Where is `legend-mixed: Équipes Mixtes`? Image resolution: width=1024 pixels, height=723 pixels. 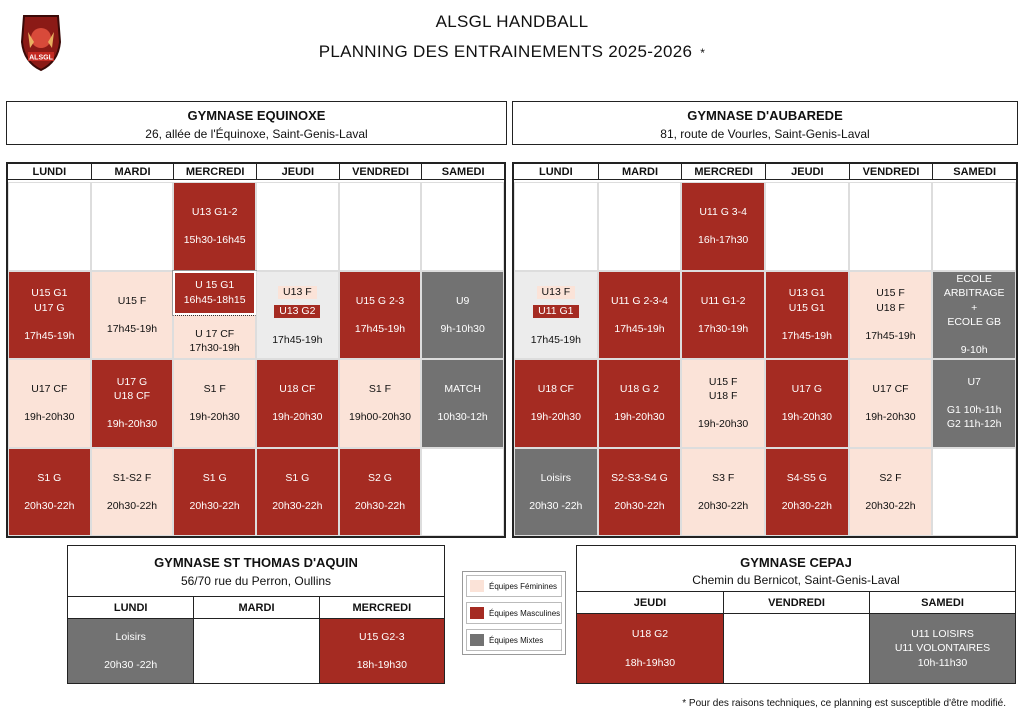 legend-mixed: Équipes Mixtes is located at coordinates (514, 640).